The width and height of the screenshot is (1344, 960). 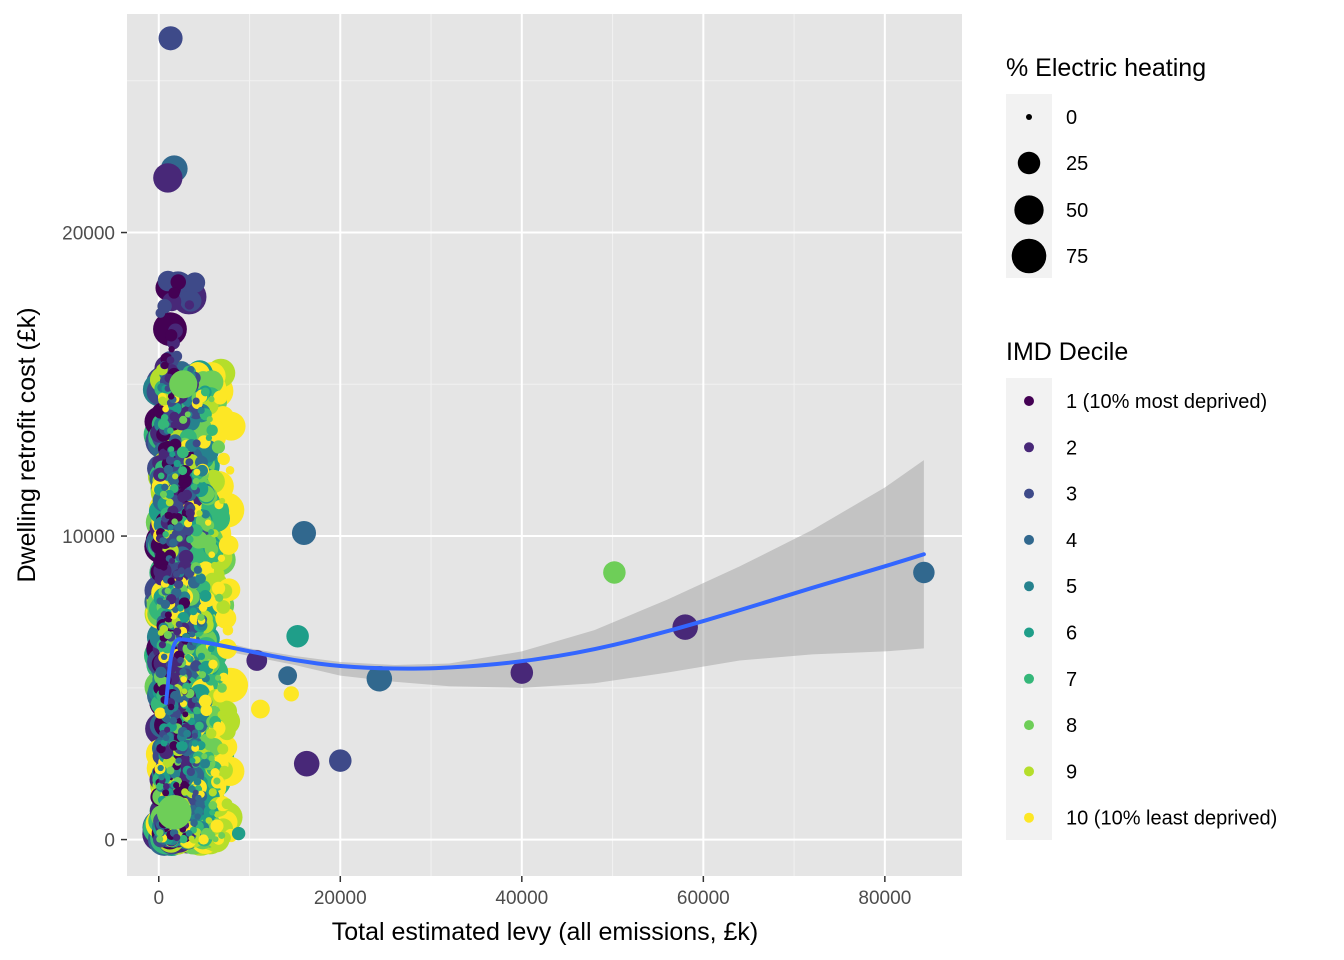 I want to click on color-legend-label: 1 (10% most deprived), so click(x=1166, y=402).